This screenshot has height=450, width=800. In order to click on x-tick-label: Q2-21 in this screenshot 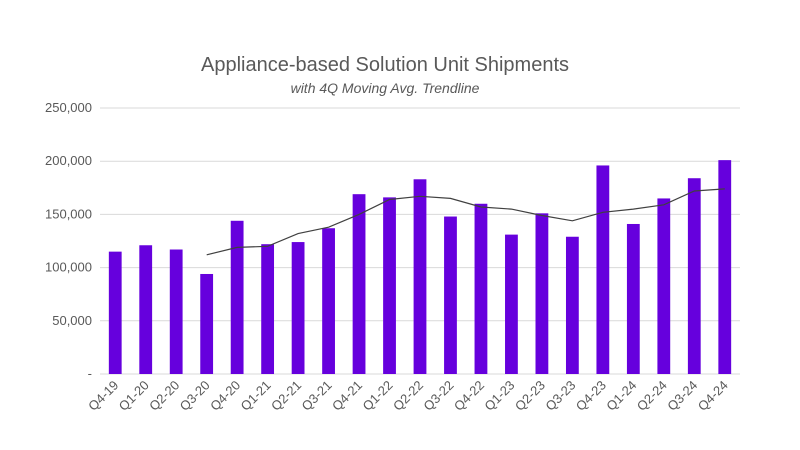, I will do `click(286, 396)`.